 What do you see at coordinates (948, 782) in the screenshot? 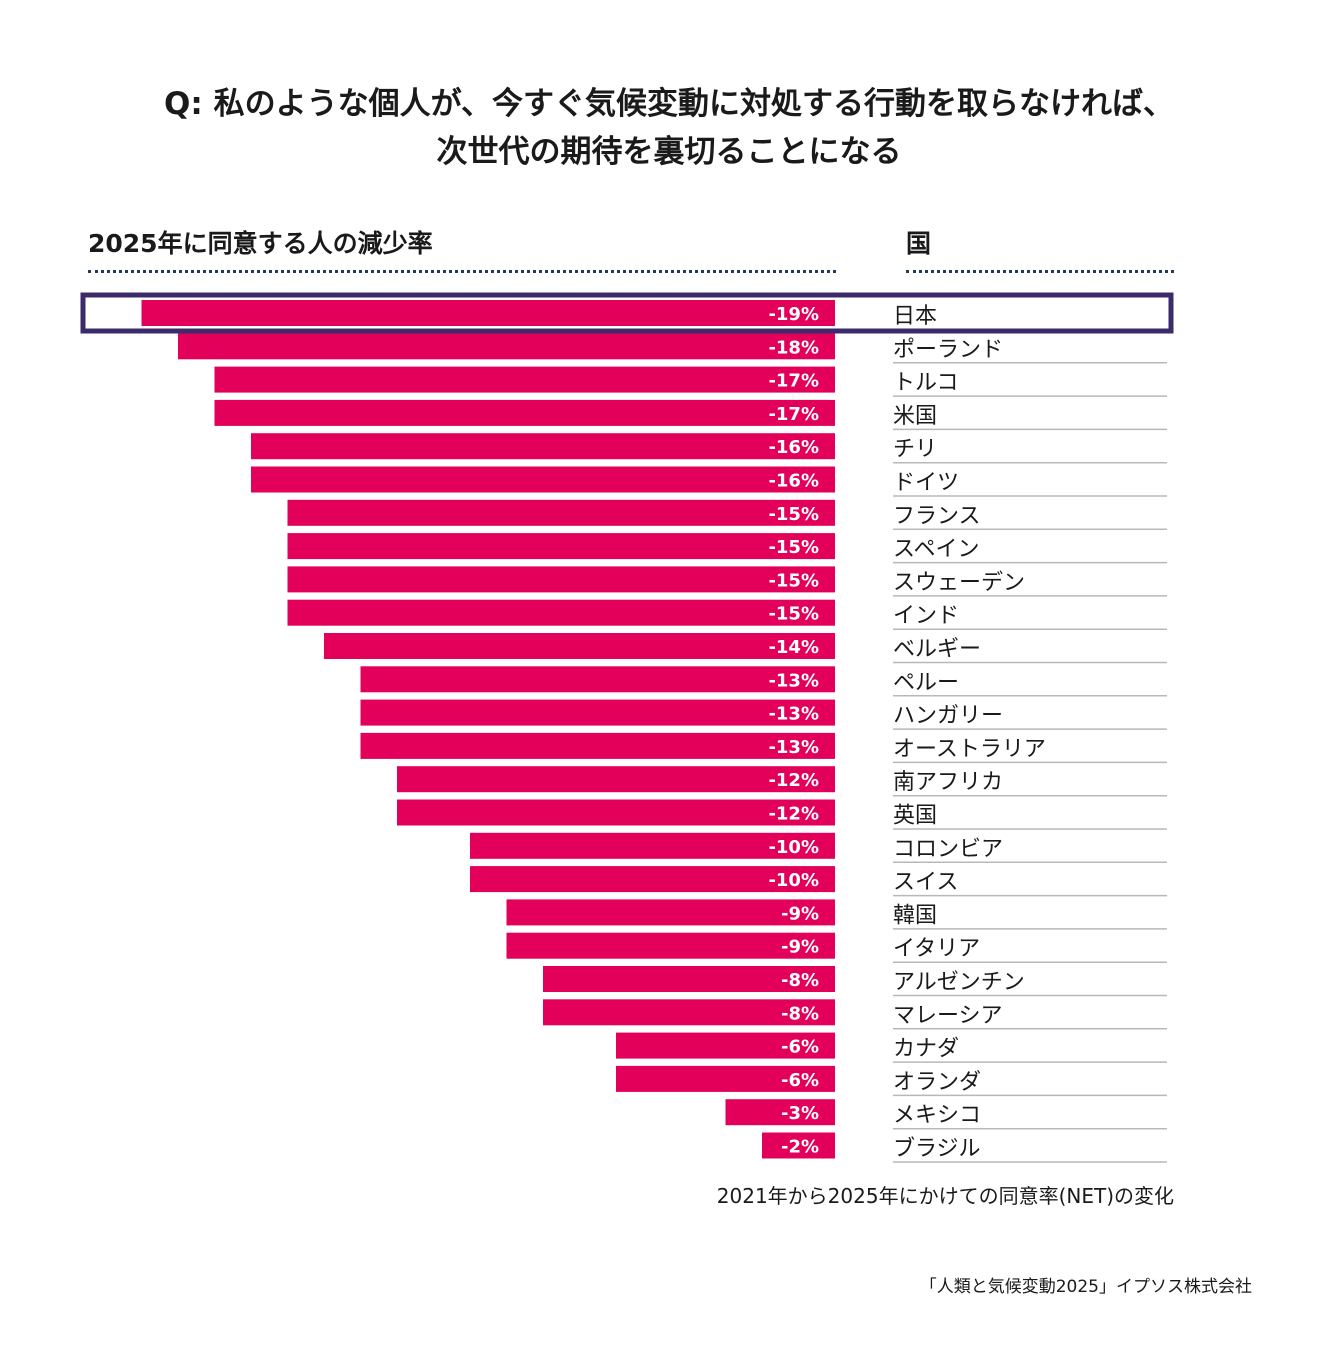
I see `country-label: 南アフリカ` at bounding box center [948, 782].